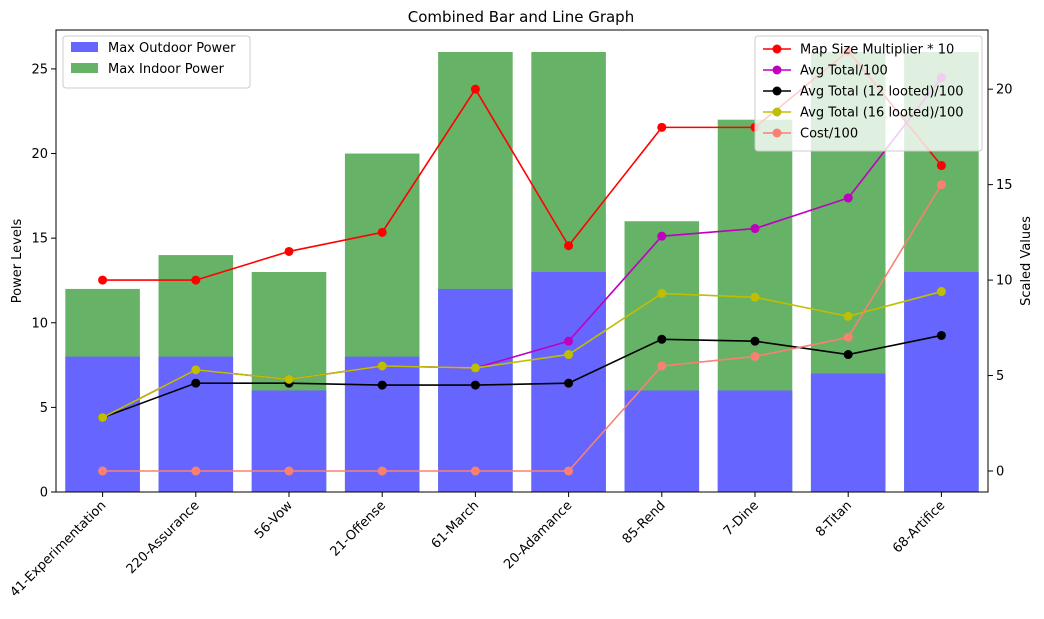 The width and height of the screenshot is (1044, 619). Describe the element at coordinates (39, 154) in the screenshot. I see `y-left-tick-label-4: 20` at that location.